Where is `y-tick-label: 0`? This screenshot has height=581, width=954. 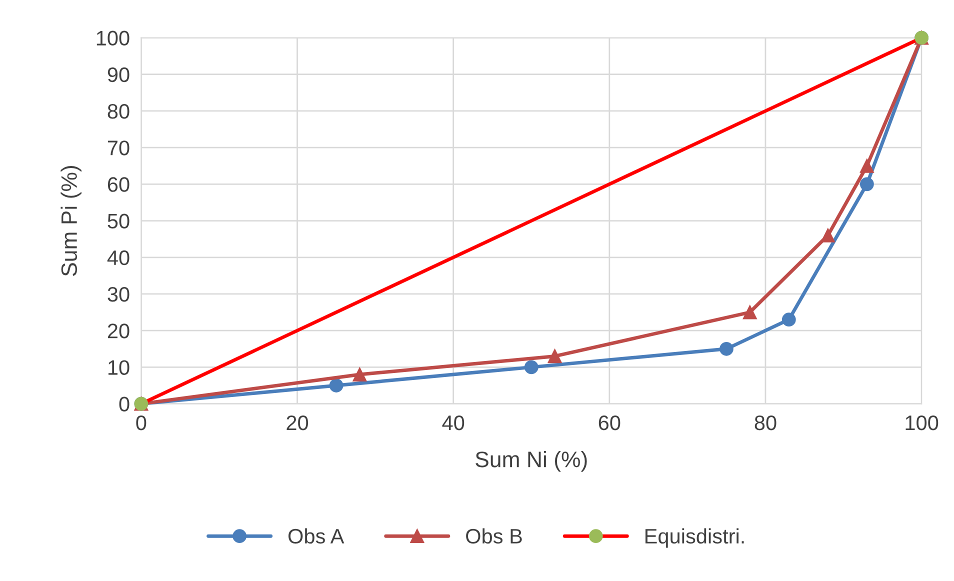
y-tick-label: 0 is located at coordinates (124, 404).